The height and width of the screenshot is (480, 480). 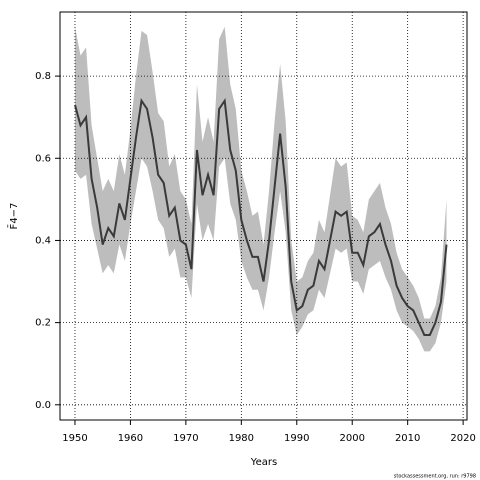 I want to click on y-axis-label: F̄4−7, so click(x=13, y=216).